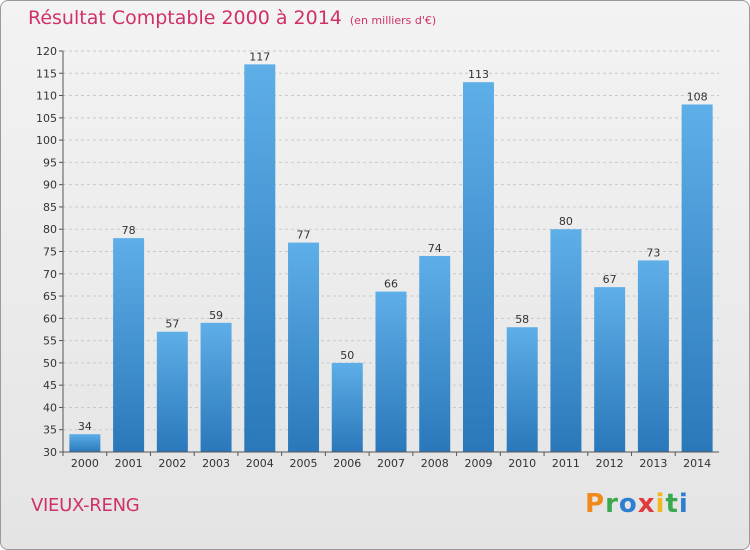 The image size is (750, 550). I want to click on y-tick-label: 60, so click(50, 318).